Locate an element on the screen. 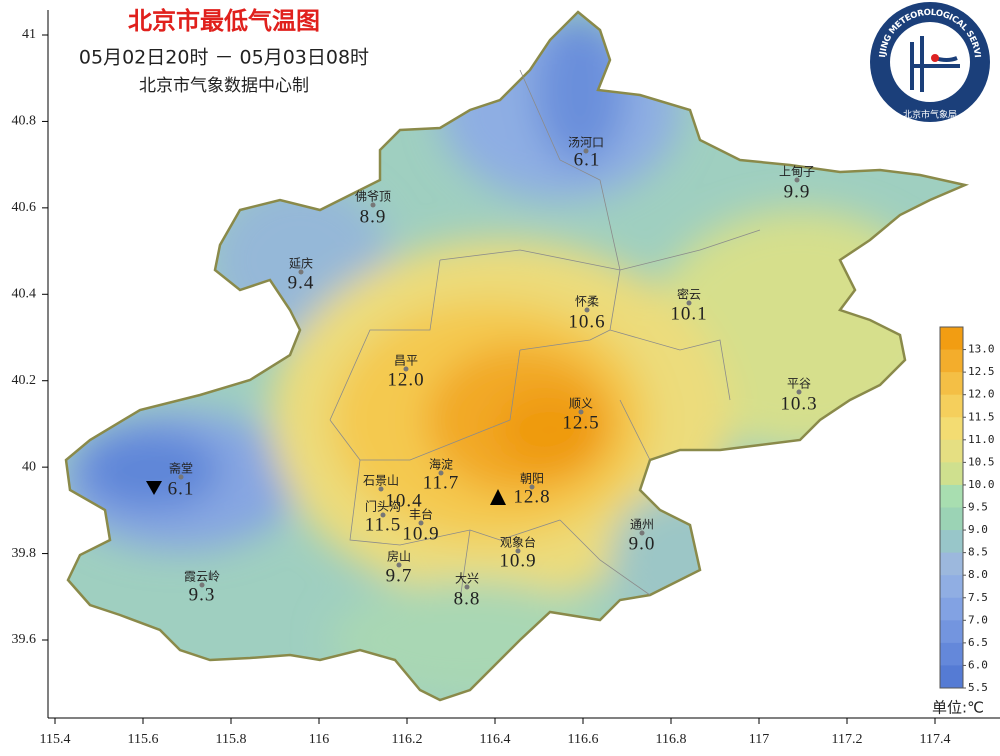 This screenshot has width=1000, height=756. x-tick-label: 116.6 is located at coordinates (583, 739).